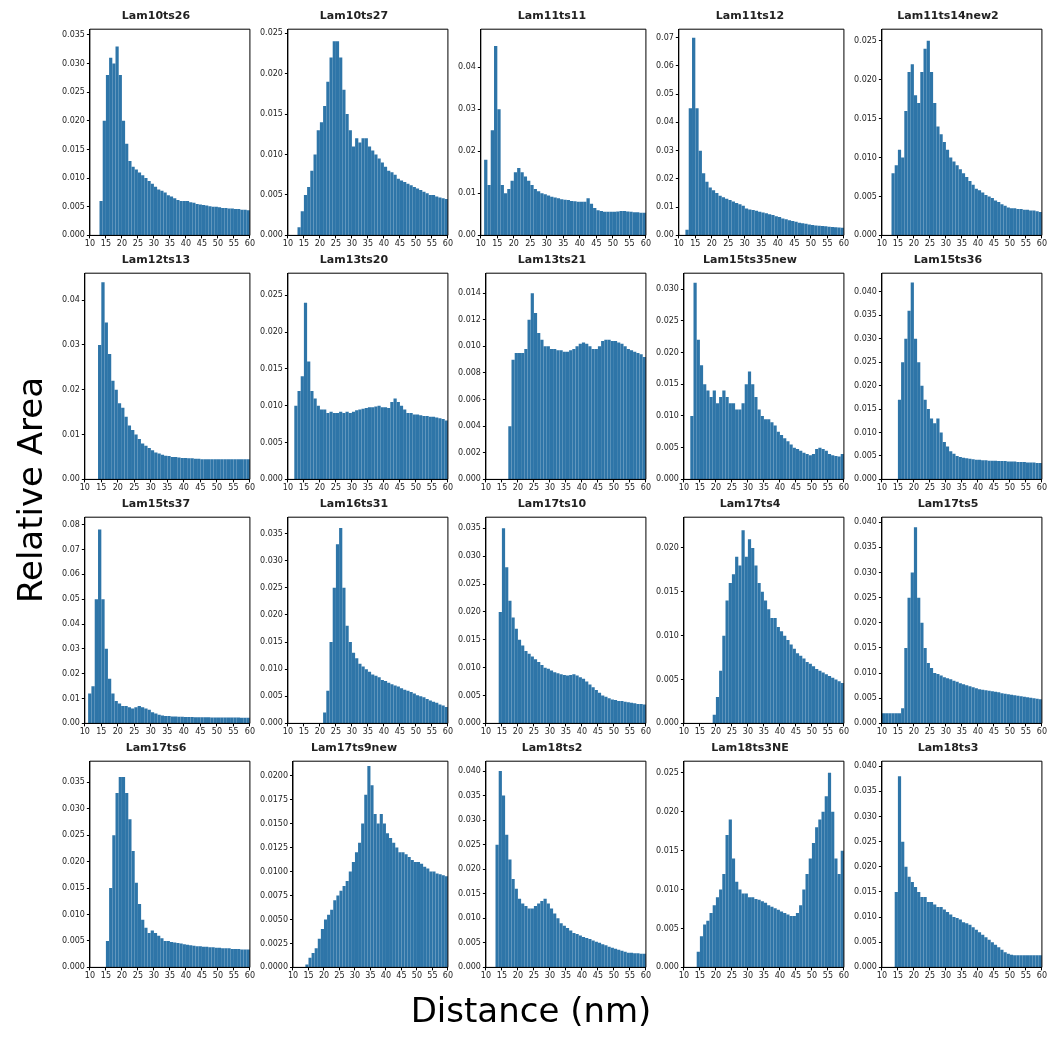  I want to click on y-tick-label: 0.008, so click(469, 373).